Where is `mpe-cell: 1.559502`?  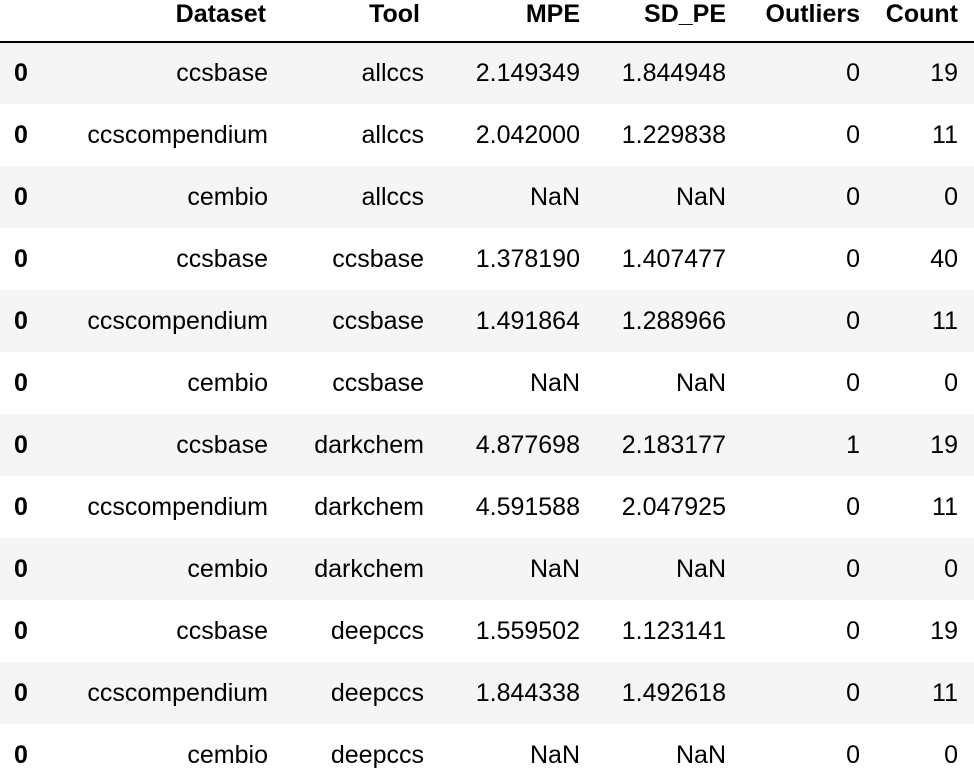 mpe-cell: 1.559502 is located at coordinates (527, 630).